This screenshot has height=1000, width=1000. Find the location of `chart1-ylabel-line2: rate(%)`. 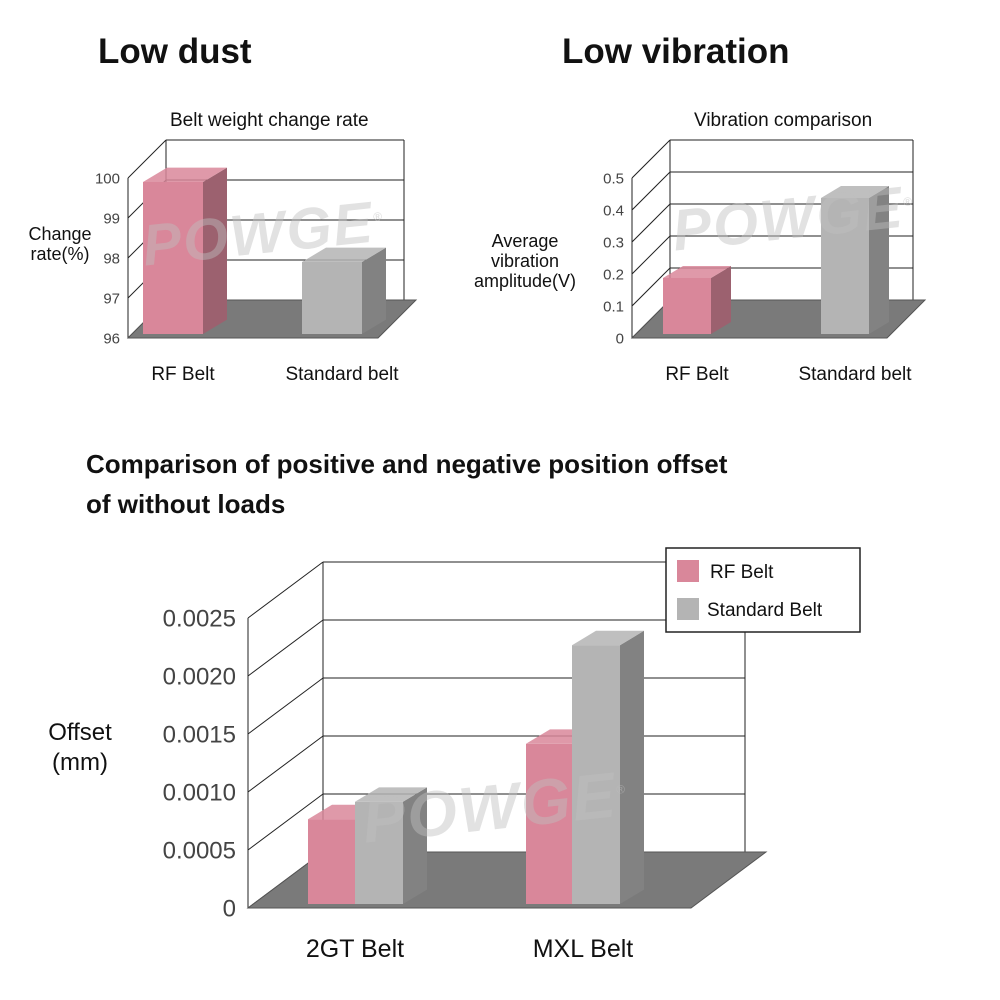

chart1-ylabel-line2: rate(%) is located at coordinates (60, 254).